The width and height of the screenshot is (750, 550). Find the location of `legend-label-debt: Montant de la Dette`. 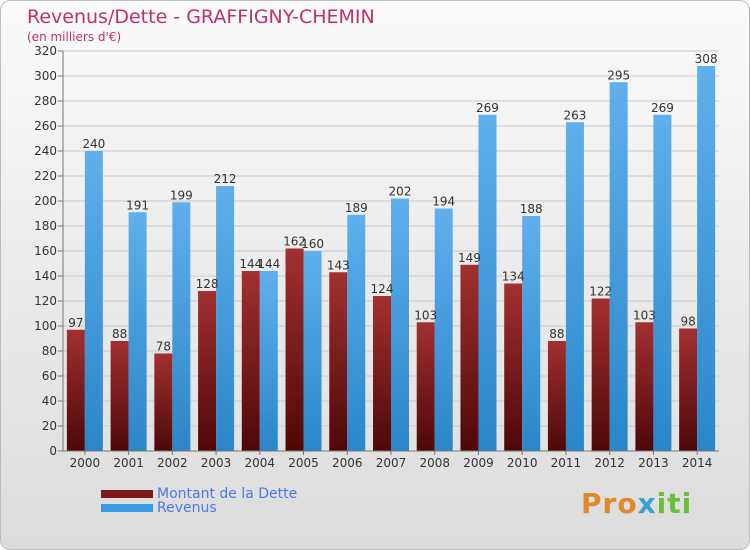

legend-label-debt: Montant de la Dette is located at coordinates (227, 494).